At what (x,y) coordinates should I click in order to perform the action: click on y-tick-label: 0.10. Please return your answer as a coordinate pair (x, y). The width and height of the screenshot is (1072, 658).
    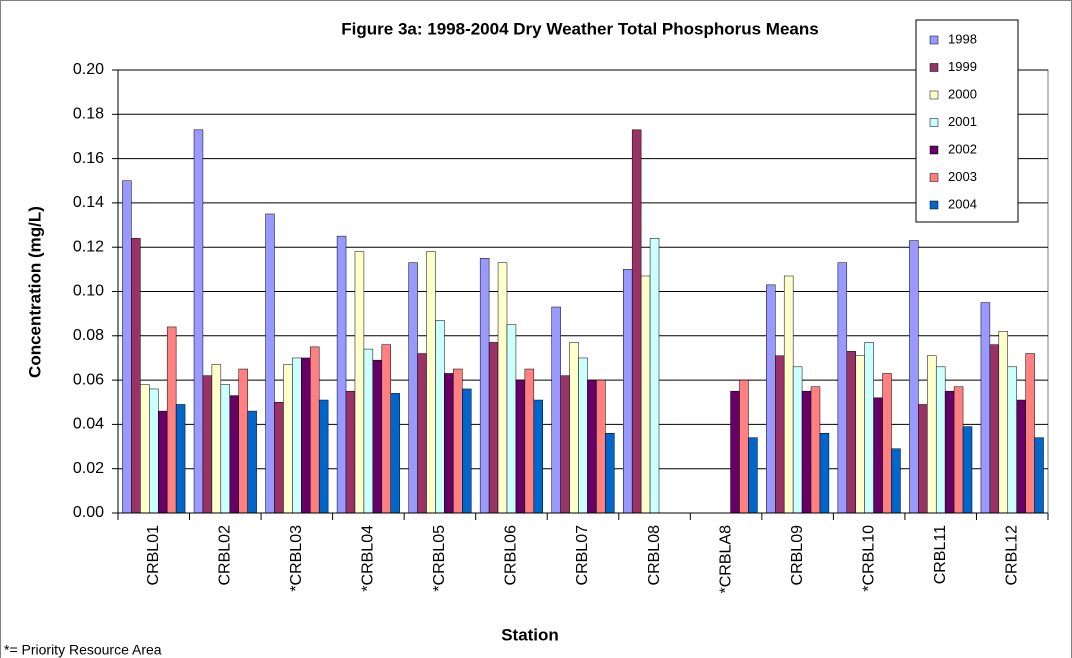
    Looking at the image, I should click on (88, 291).